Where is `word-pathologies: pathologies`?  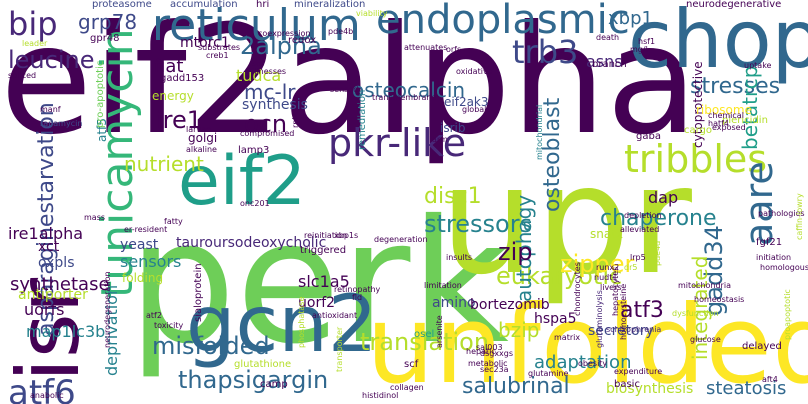 word-pathologies: pathologies is located at coordinates (781, 213).